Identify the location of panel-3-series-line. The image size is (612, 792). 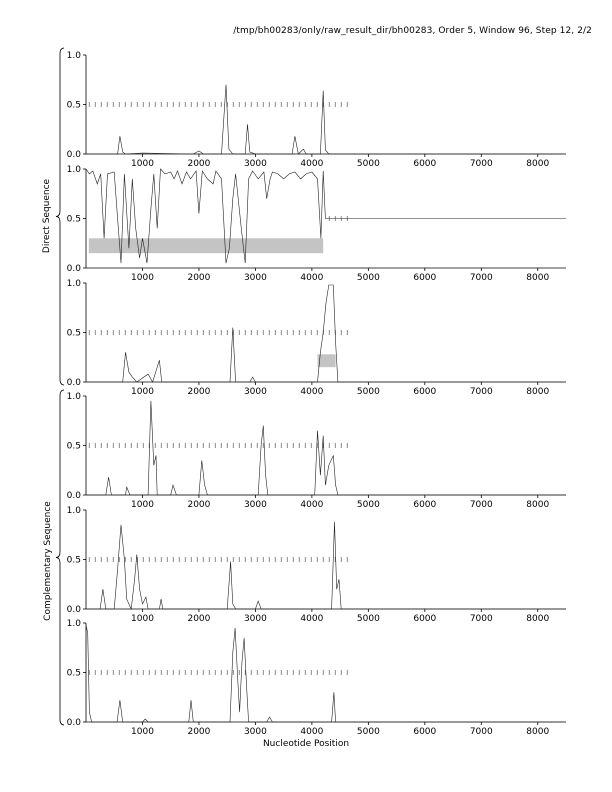
(326, 333).